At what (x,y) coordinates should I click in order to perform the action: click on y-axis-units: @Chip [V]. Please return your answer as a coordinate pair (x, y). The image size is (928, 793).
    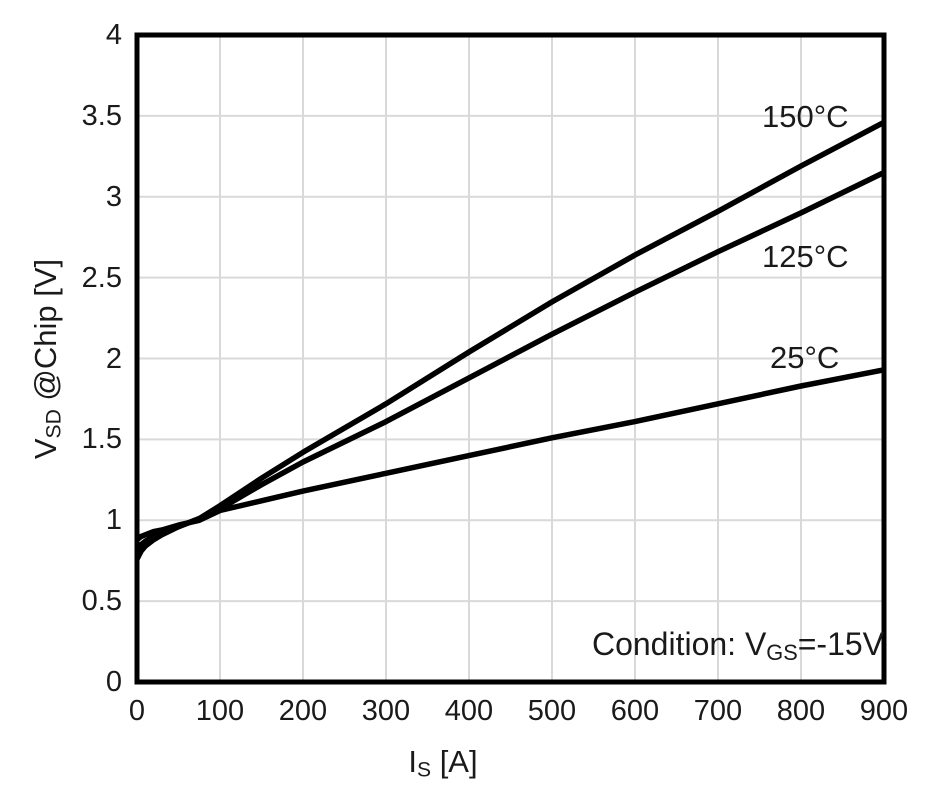
    Looking at the image, I should click on (45, 334).